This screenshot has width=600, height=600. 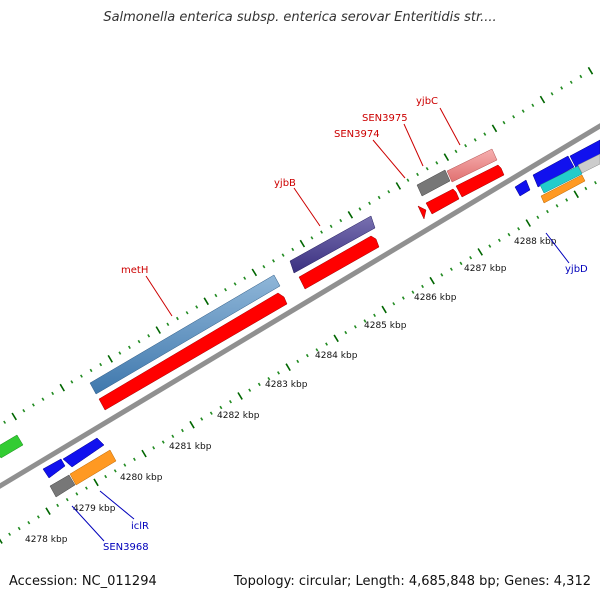 What do you see at coordinates (433, 183) in the screenshot?
I see `gene-SEN3975` at bounding box center [433, 183].